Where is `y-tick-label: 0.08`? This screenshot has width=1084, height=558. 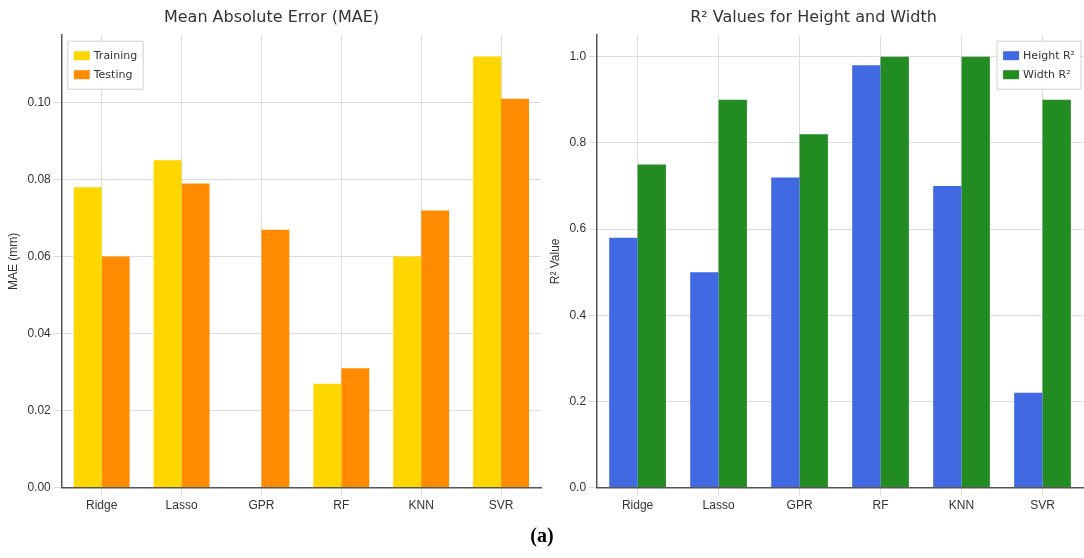 y-tick-label: 0.08 is located at coordinates (39, 178).